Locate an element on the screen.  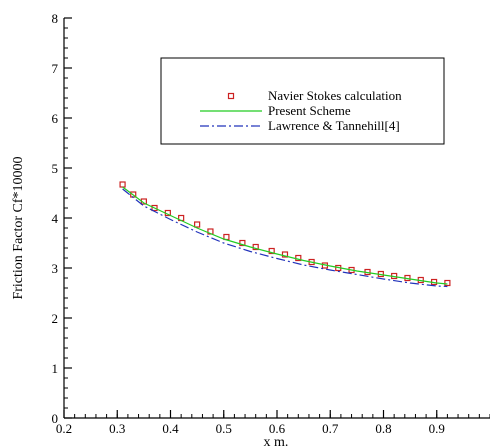
y-tick-label: 6 is located at coordinates (55, 118).